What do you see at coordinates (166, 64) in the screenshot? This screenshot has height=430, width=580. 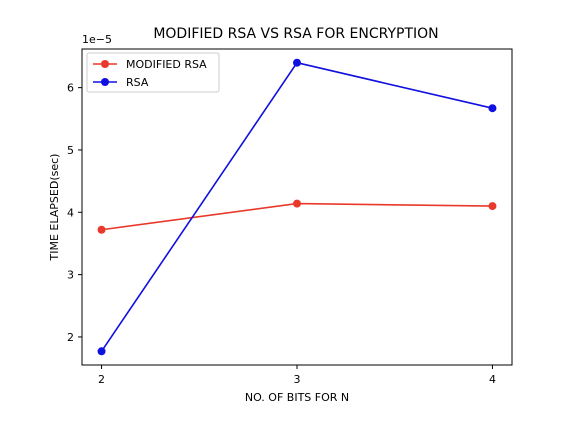 I see `legend-label: MODIFIED RSA` at bounding box center [166, 64].